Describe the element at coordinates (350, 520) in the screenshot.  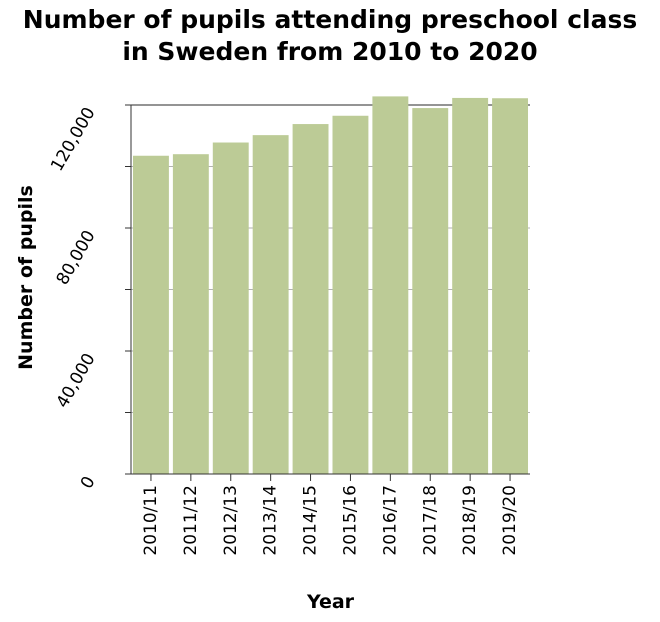
I see `x-tick-label: 2015/16` at that location.